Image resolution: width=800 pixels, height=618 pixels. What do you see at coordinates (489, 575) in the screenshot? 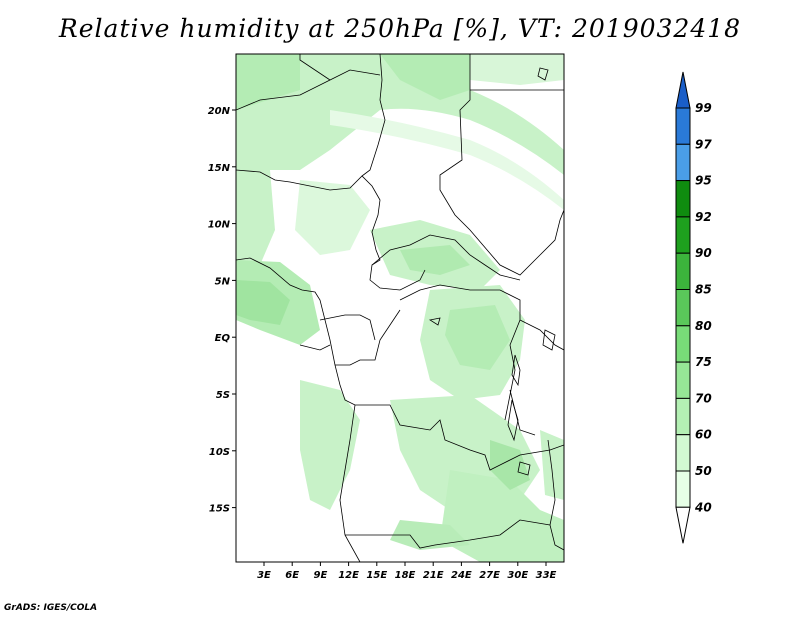
I see `x-tick-label: 27E` at bounding box center [489, 575].